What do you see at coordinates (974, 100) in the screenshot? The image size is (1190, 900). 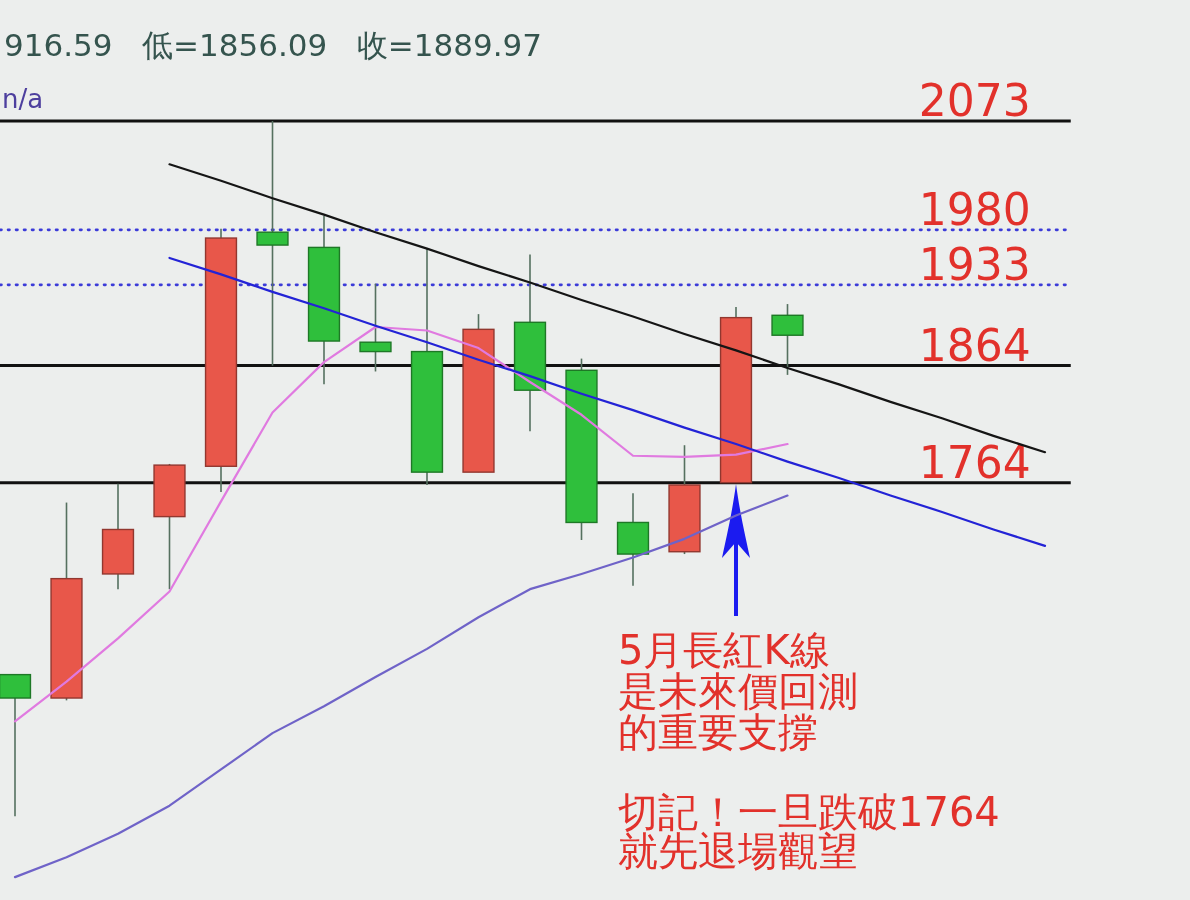 I see `ref-line-label: 2073` at bounding box center [974, 100].